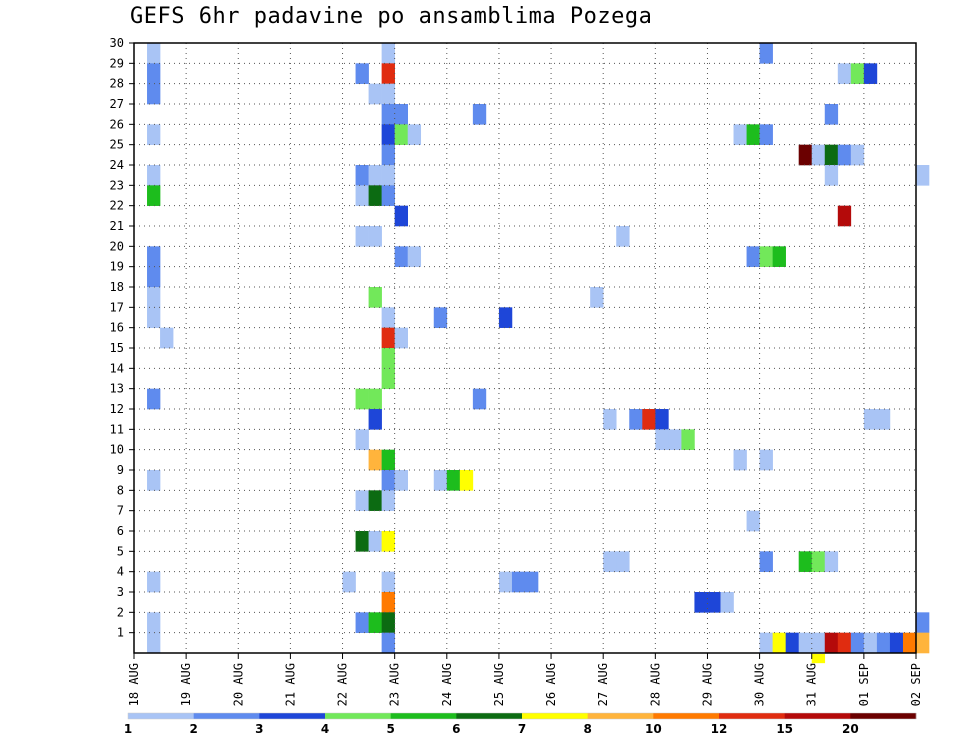 The image size is (960, 742). What do you see at coordinates (117, 165) in the screenshot?
I see `y-tick-label: 24` at bounding box center [117, 165].